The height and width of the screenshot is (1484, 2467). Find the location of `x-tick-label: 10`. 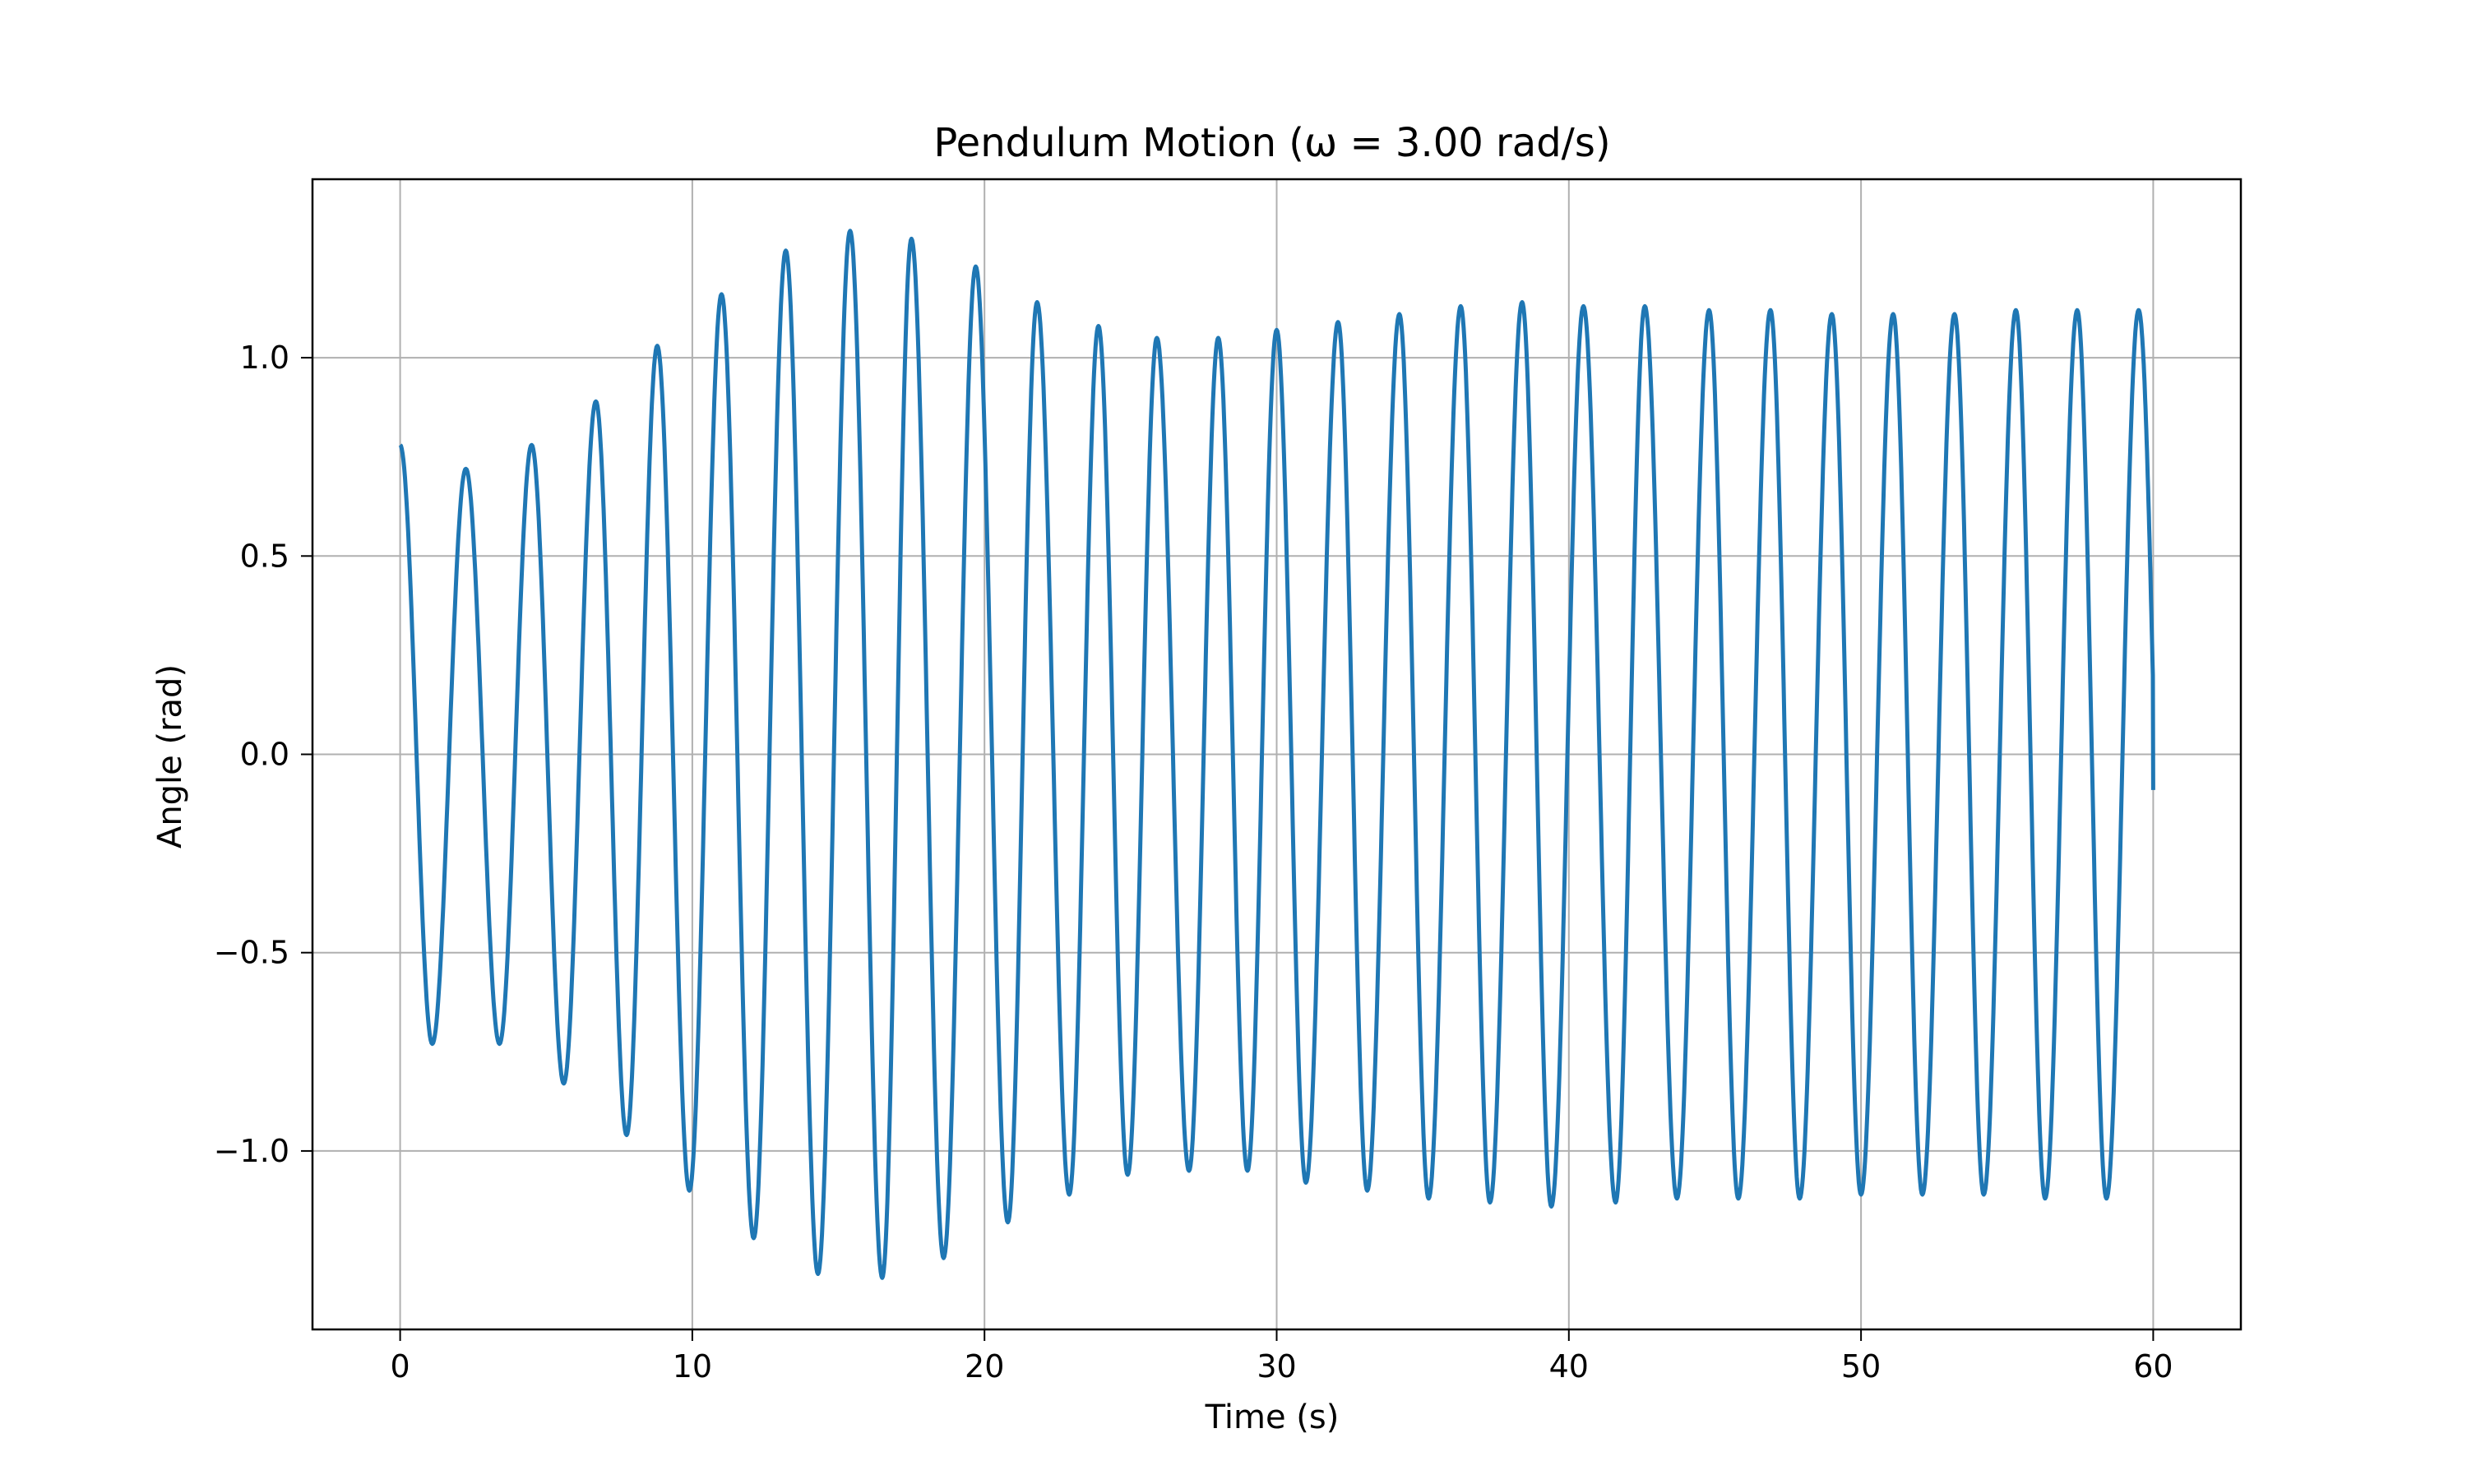

x-tick-label: 10 is located at coordinates (692, 1366).